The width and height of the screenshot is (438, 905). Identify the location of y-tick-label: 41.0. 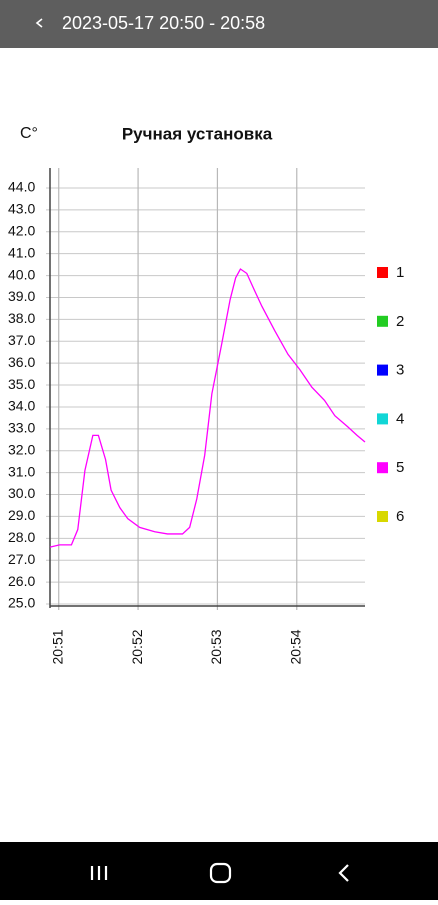
(21, 252).